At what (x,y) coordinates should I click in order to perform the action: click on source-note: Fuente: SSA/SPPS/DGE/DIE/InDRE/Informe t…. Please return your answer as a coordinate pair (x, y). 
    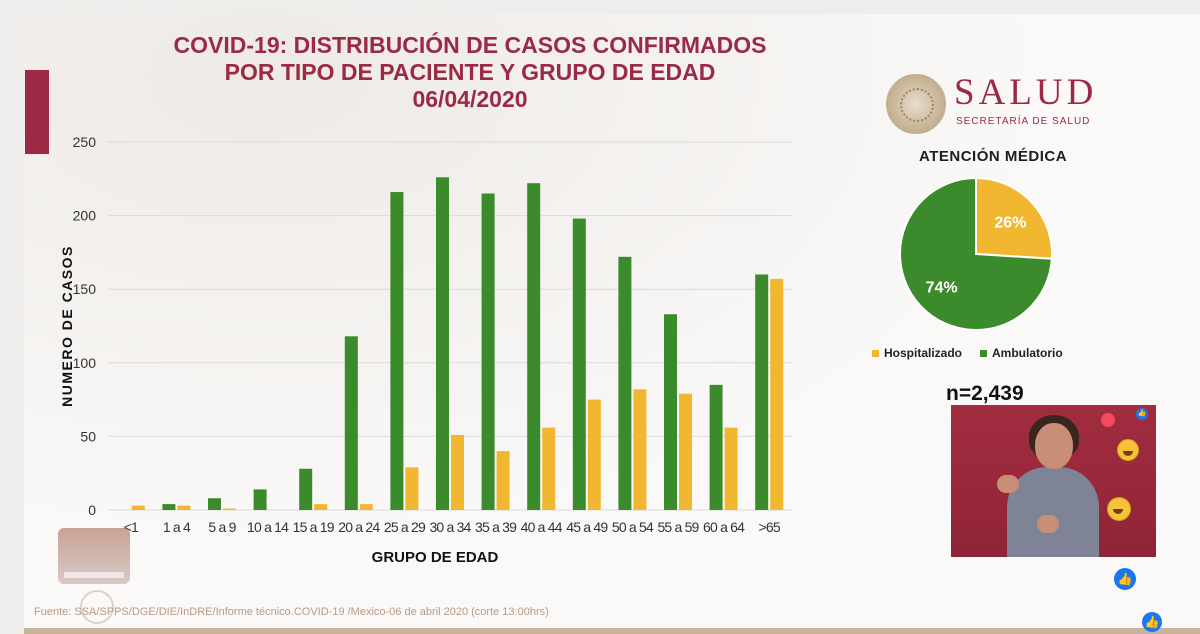
    Looking at the image, I should click on (291, 612).